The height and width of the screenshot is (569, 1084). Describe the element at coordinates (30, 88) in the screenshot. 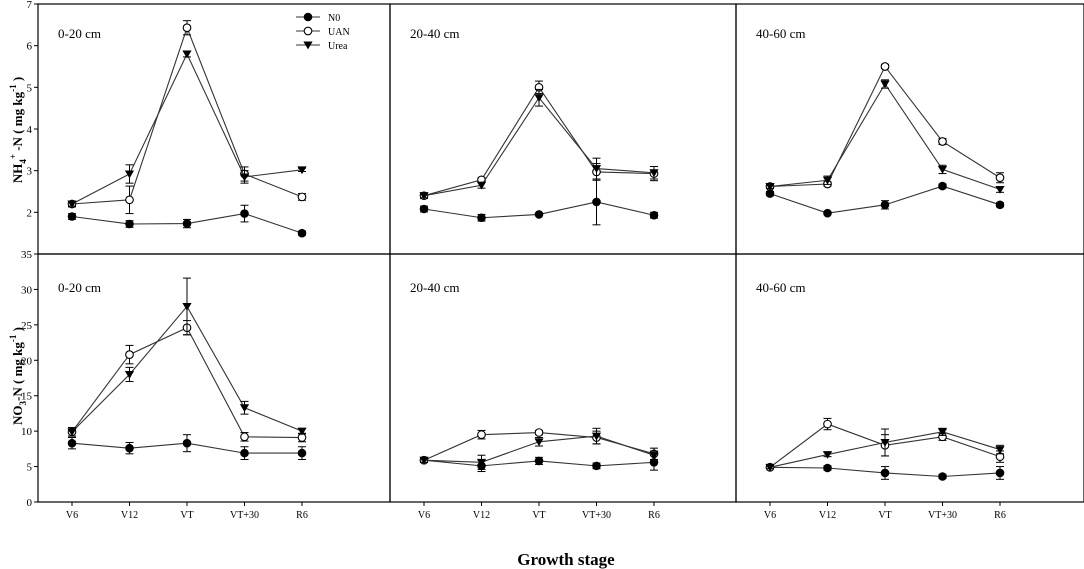

I see `y-tick-label: 5` at that location.